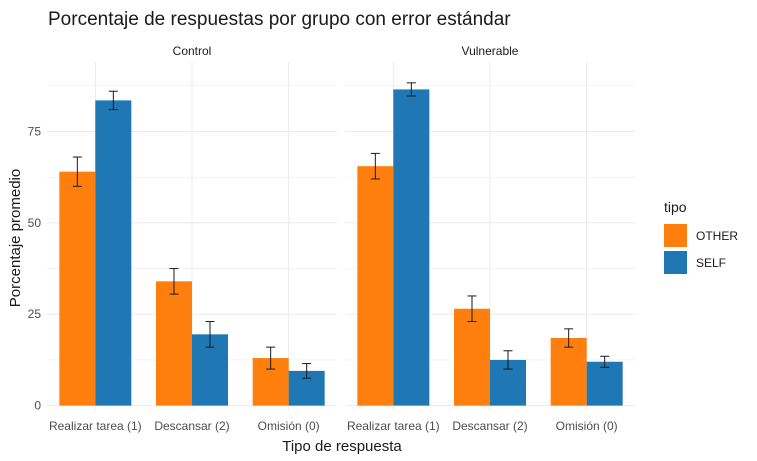 This screenshot has width=757, height=461. Describe the element at coordinates (490, 51) in the screenshot. I see `panel-strip-label: Vulnerable` at that location.